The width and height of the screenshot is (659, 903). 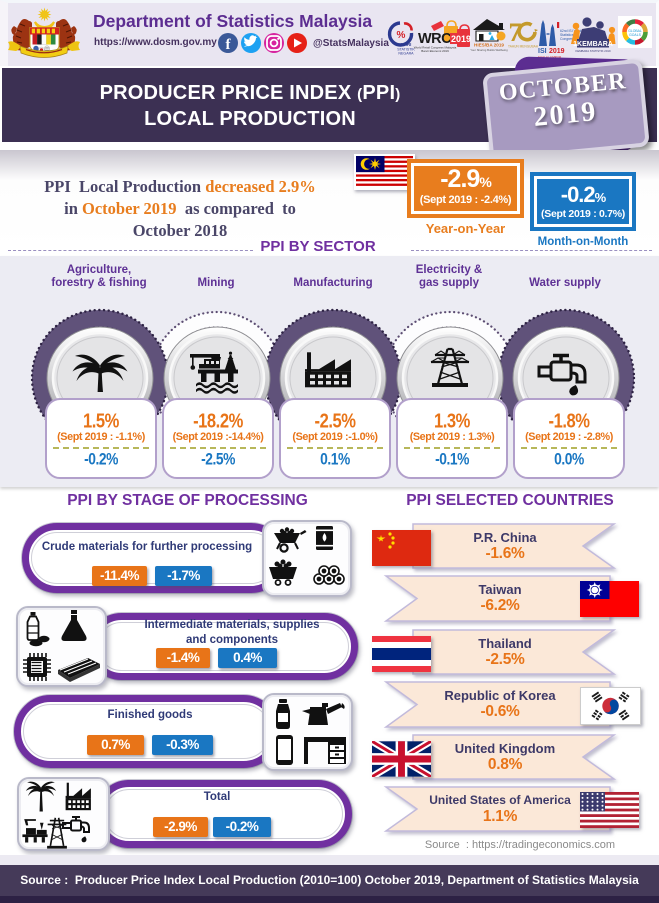 I want to click on svg-text: HARI, so click(x=406, y=44).